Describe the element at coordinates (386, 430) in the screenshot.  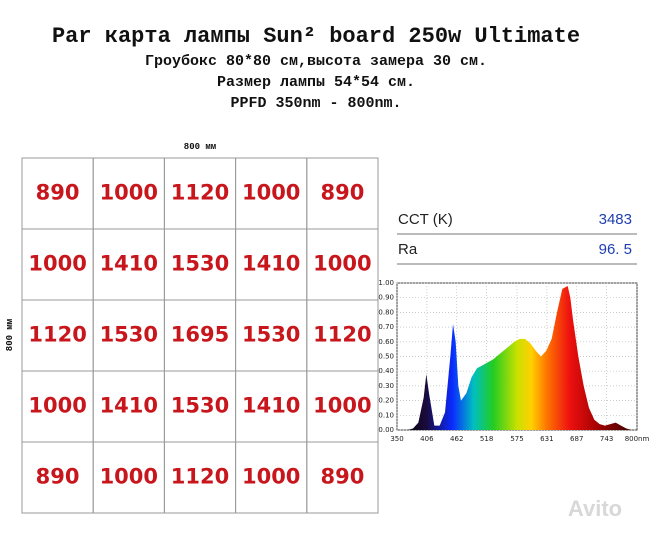
I see `y-tick-label: 0.00` at that location.